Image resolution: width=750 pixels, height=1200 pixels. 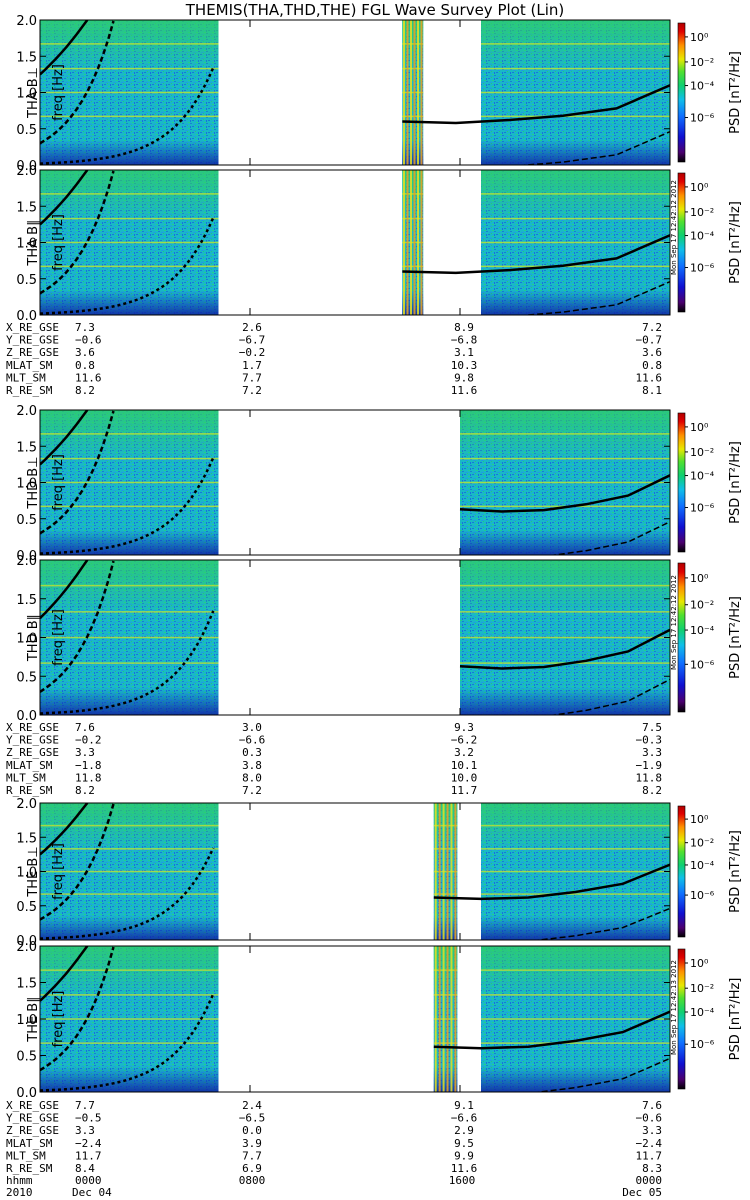 What do you see at coordinates (29, 765) in the screenshot?
I see `ephemeris-label: MLAT_SM` at bounding box center [29, 765].